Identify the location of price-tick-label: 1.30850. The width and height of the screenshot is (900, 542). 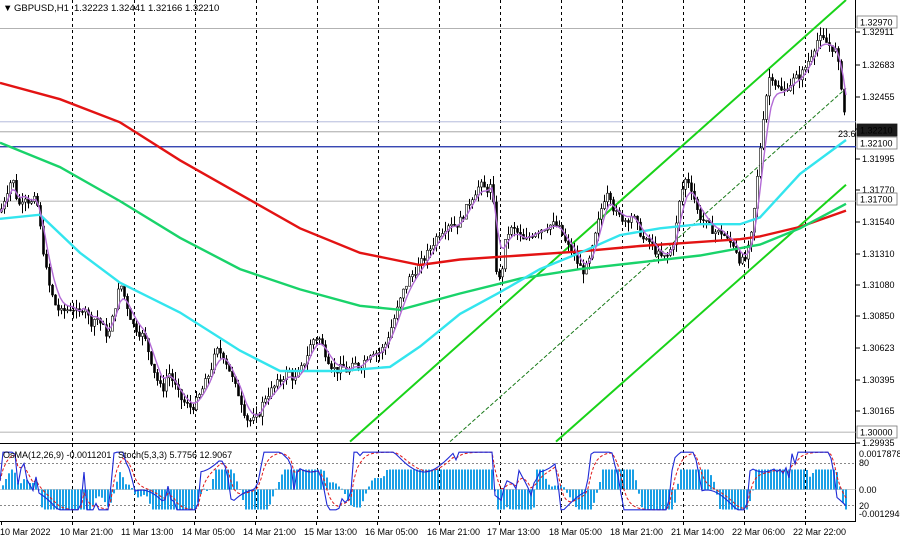
(878, 316).